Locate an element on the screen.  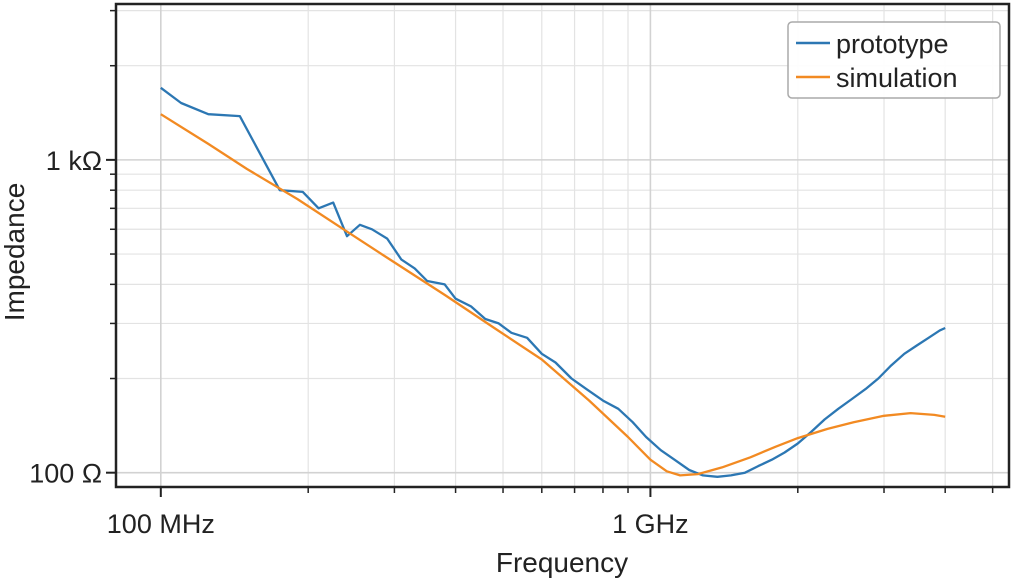
x-tick-label: 100 MHz is located at coordinates (161, 524).